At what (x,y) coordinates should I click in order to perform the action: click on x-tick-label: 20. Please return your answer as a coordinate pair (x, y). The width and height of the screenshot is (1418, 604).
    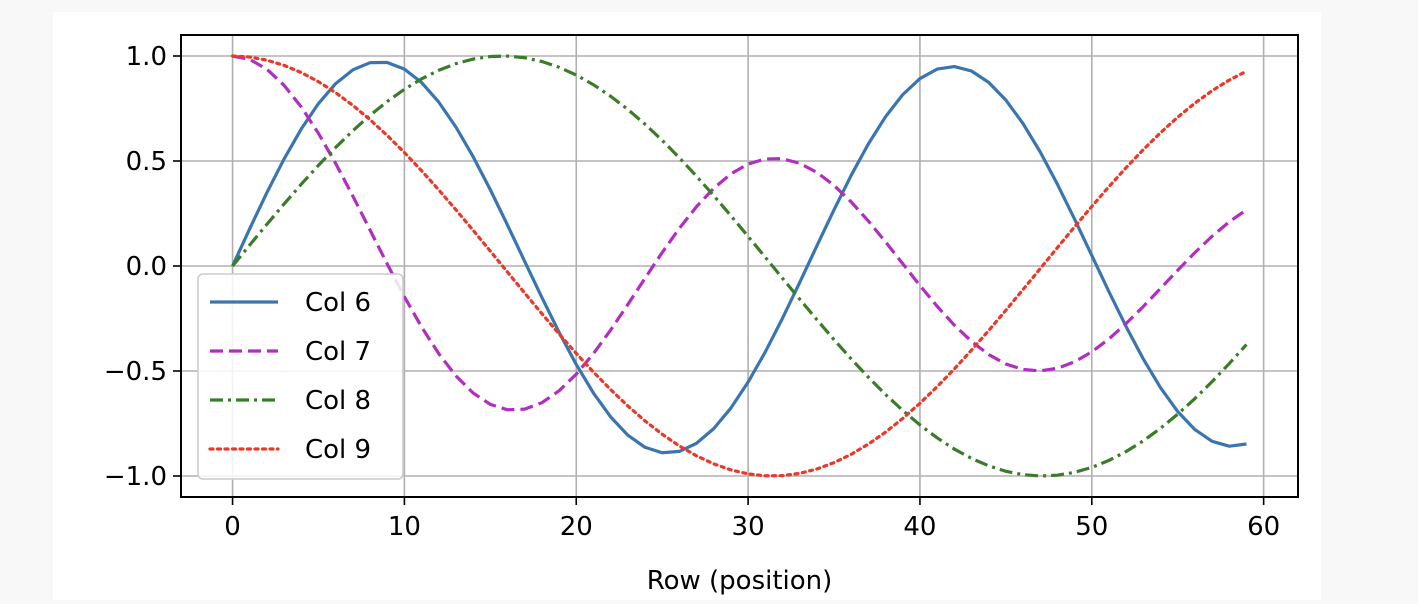
    Looking at the image, I should click on (576, 527).